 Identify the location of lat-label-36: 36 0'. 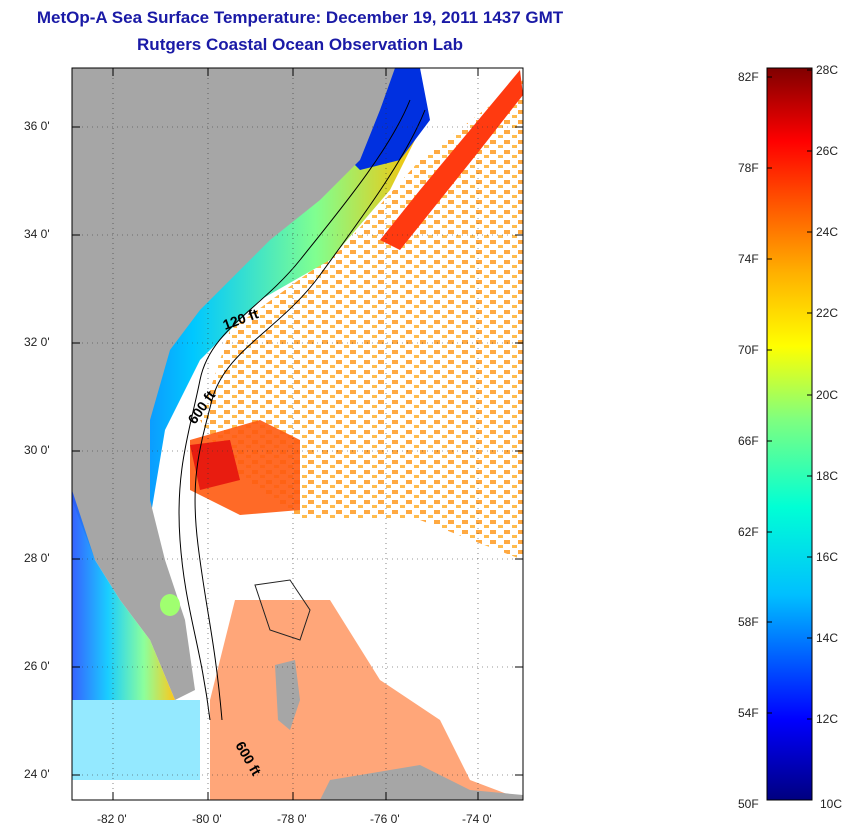
(37, 126).